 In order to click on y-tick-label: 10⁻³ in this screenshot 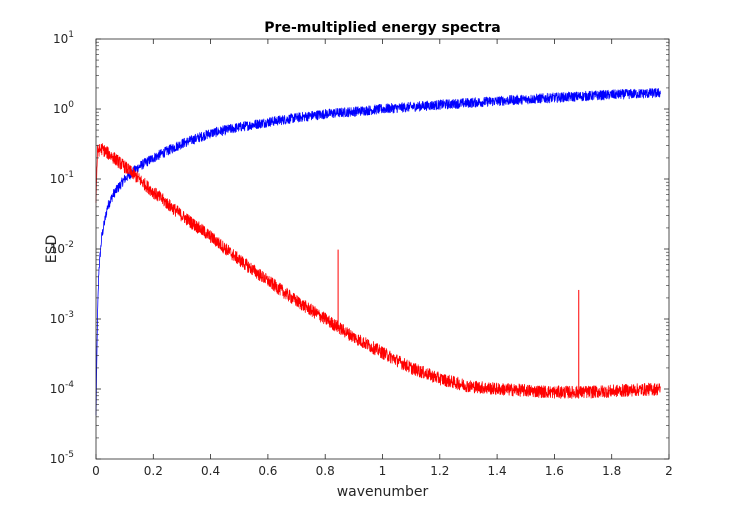, I will do `click(62, 318)`.